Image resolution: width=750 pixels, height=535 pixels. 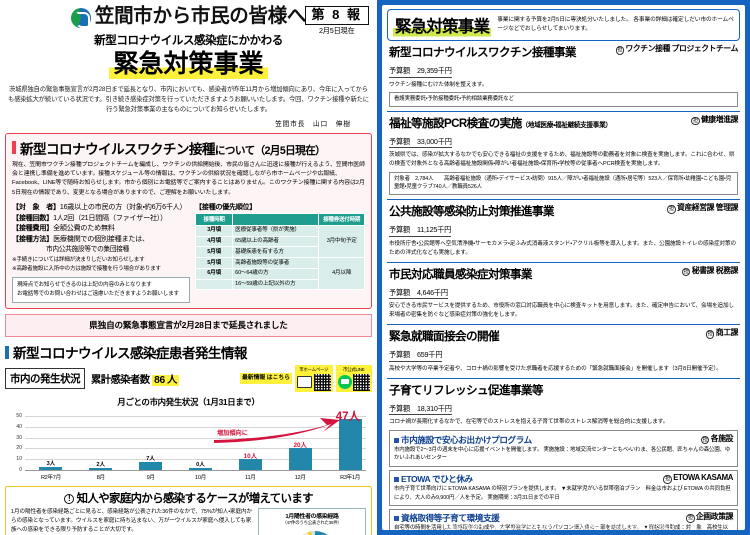 I want to click on infection-heading: 新型コロナウイルス感染症患者発生情報, so click(x=130, y=354).